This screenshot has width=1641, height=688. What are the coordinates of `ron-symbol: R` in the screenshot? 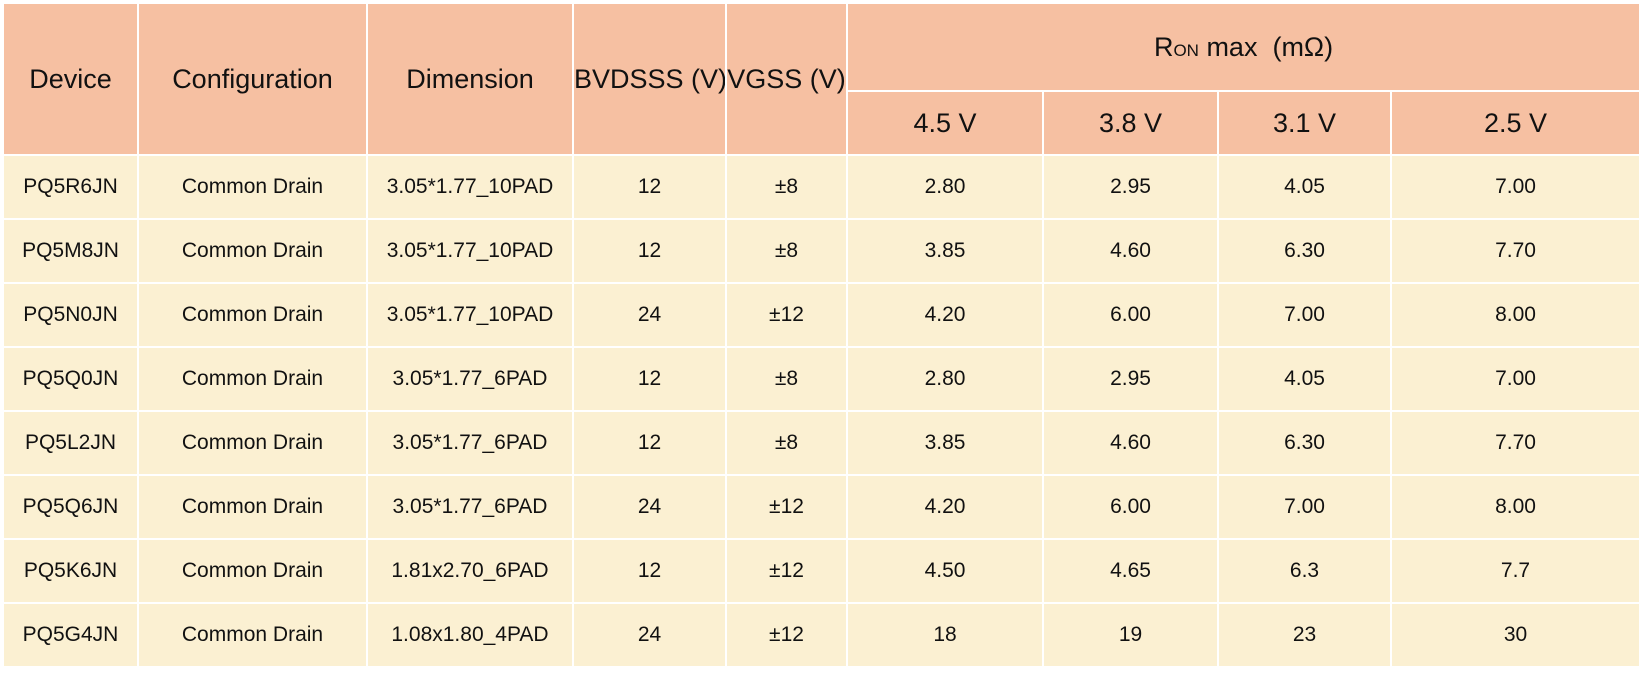 It's located at (1163, 46).